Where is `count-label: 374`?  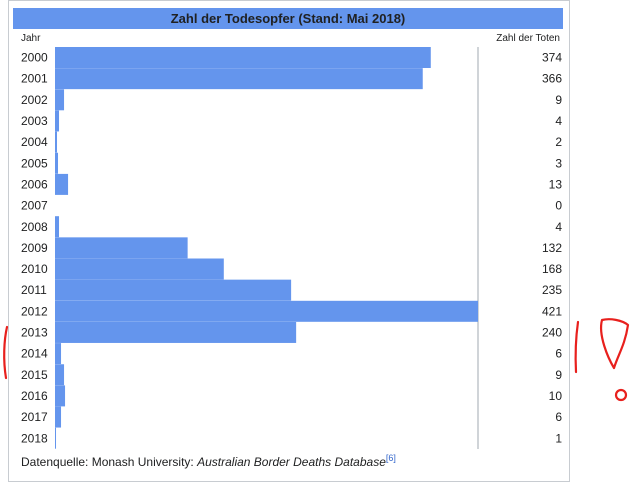 count-label: 374 is located at coordinates (552, 58).